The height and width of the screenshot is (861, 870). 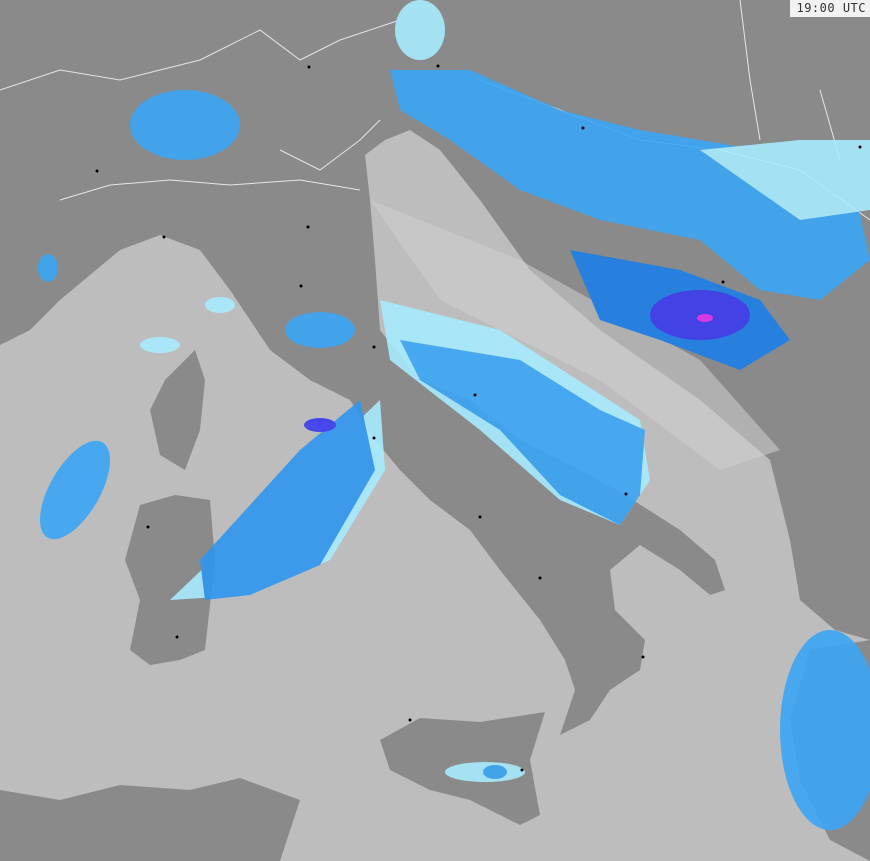 I want to click on timestamp-label: 19:00 UTC, so click(x=830, y=8).